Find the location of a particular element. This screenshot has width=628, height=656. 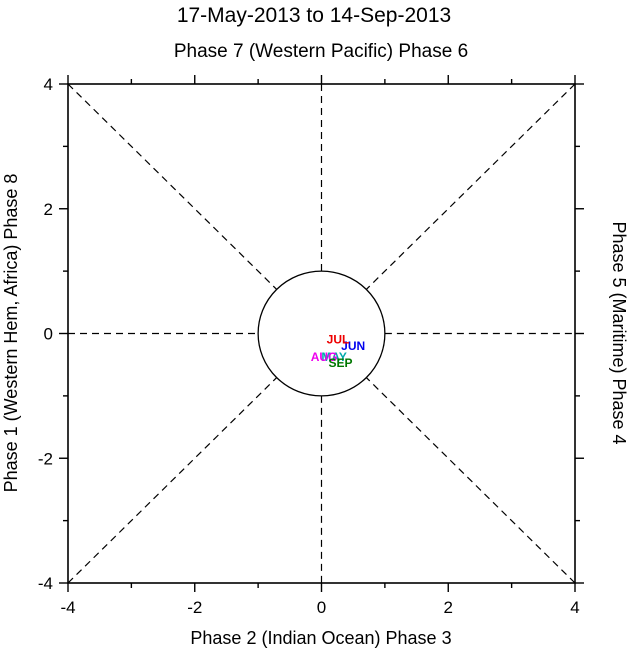

unit-circle is located at coordinates (321, 333).